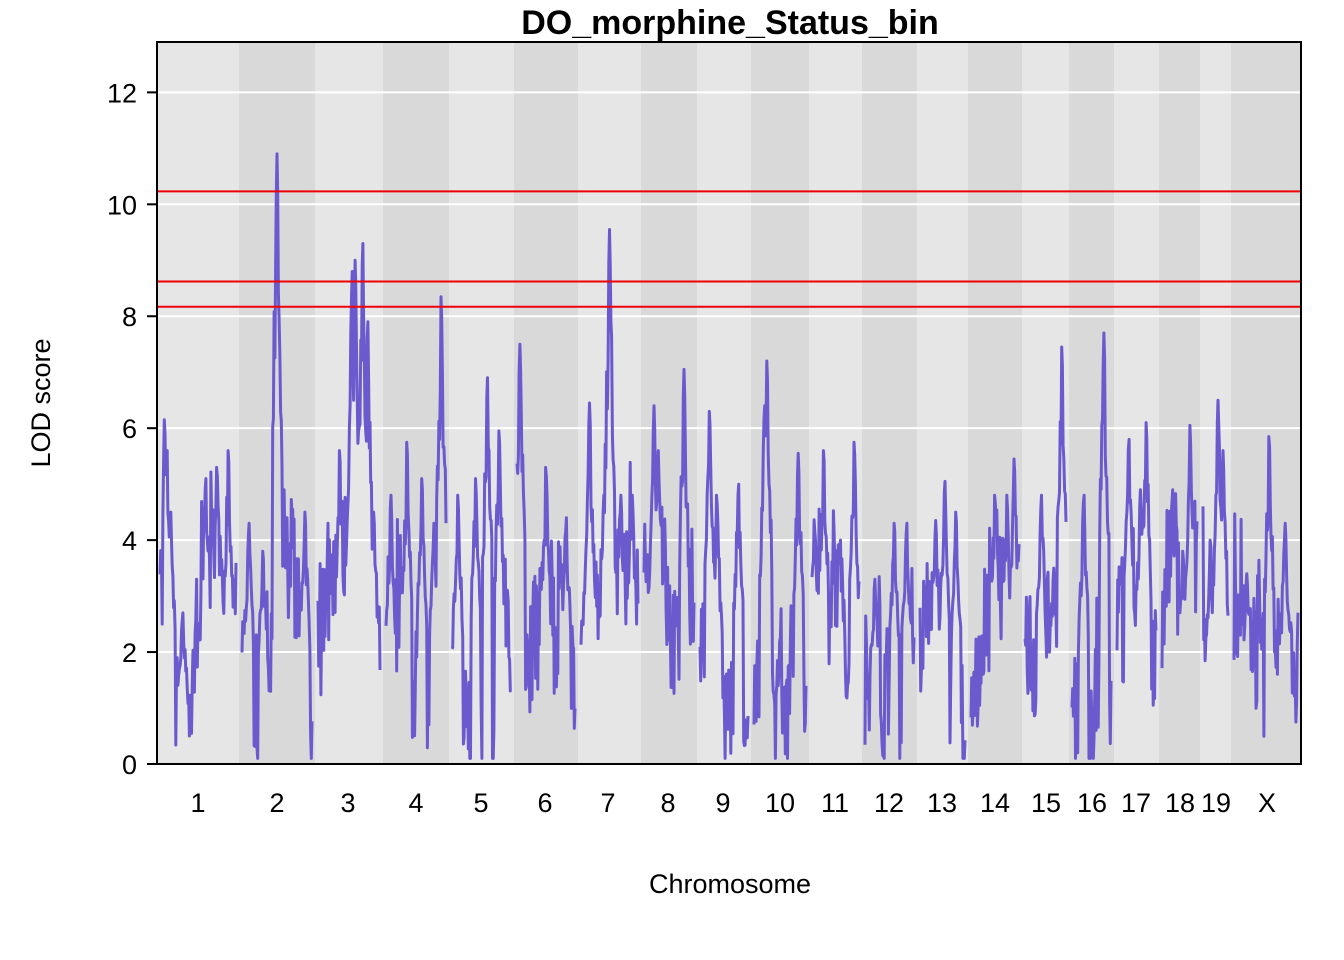 The width and height of the screenshot is (1344, 960). What do you see at coordinates (995, 803) in the screenshot?
I see `x-tick-label-chr-14: 14` at bounding box center [995, 803].